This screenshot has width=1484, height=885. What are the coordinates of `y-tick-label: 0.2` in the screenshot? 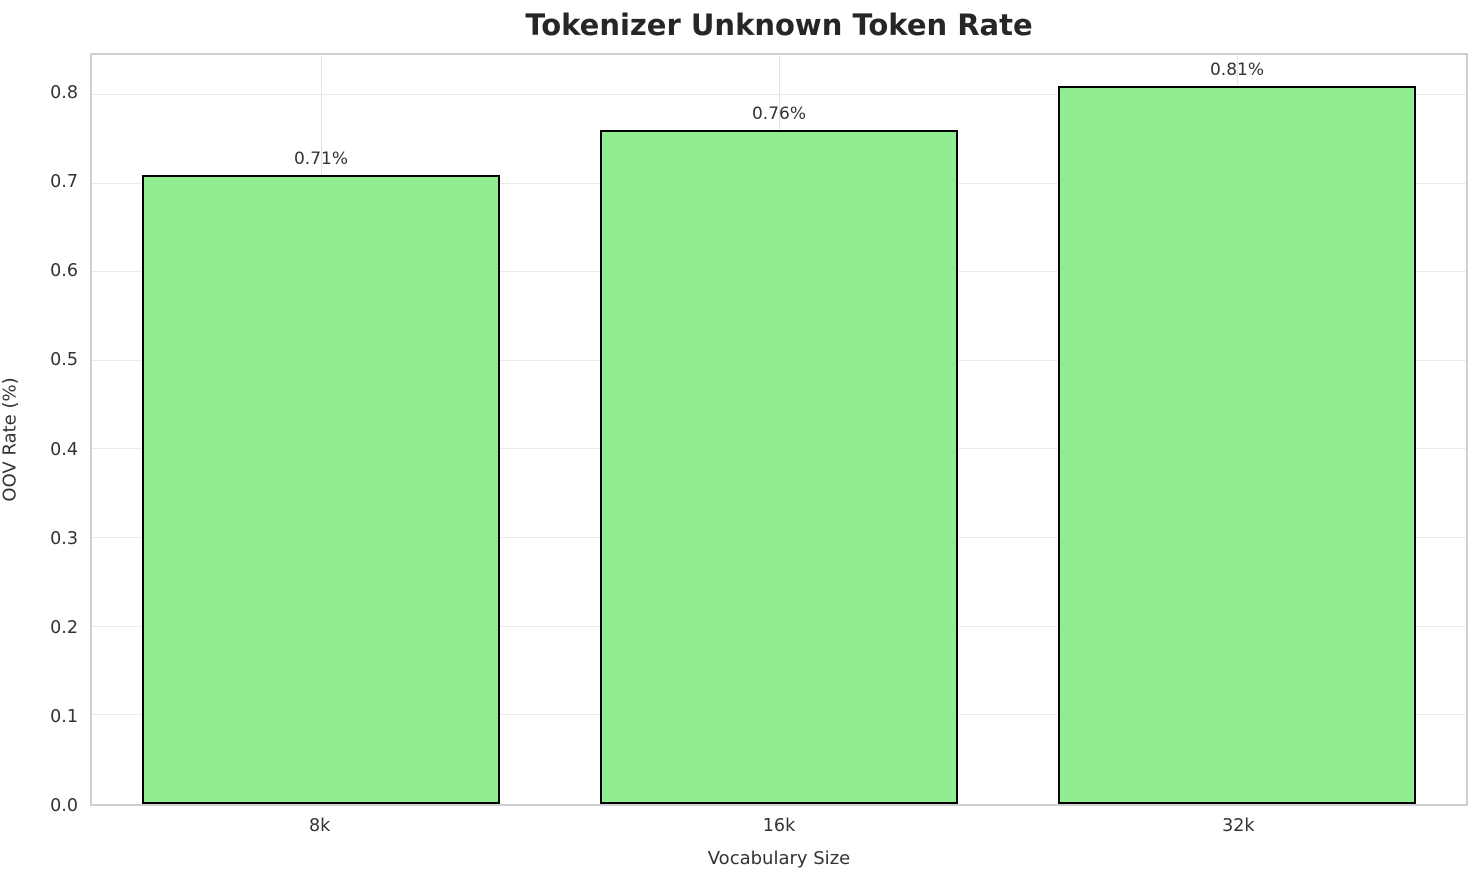 It's located at (64, 627).